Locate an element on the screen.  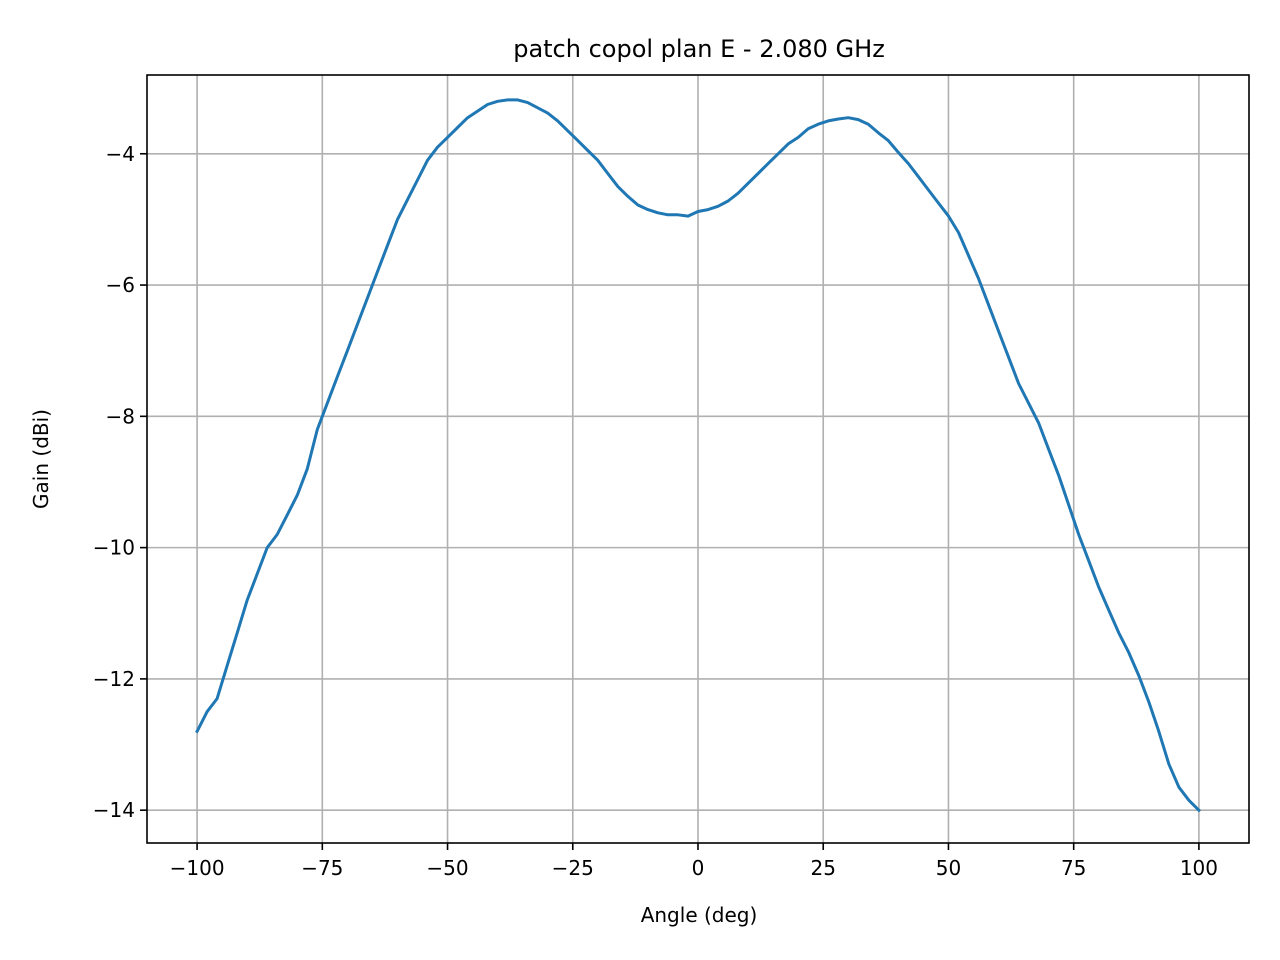
x-tick-label: −100 is located at coordinates (197, 868).